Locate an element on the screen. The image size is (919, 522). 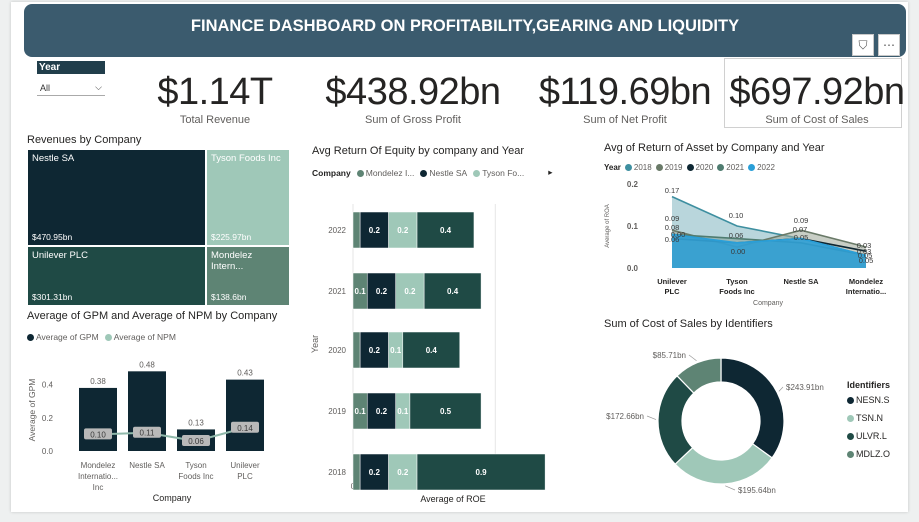
donut-slice-NESN.S is located at coordinates (752, 408).